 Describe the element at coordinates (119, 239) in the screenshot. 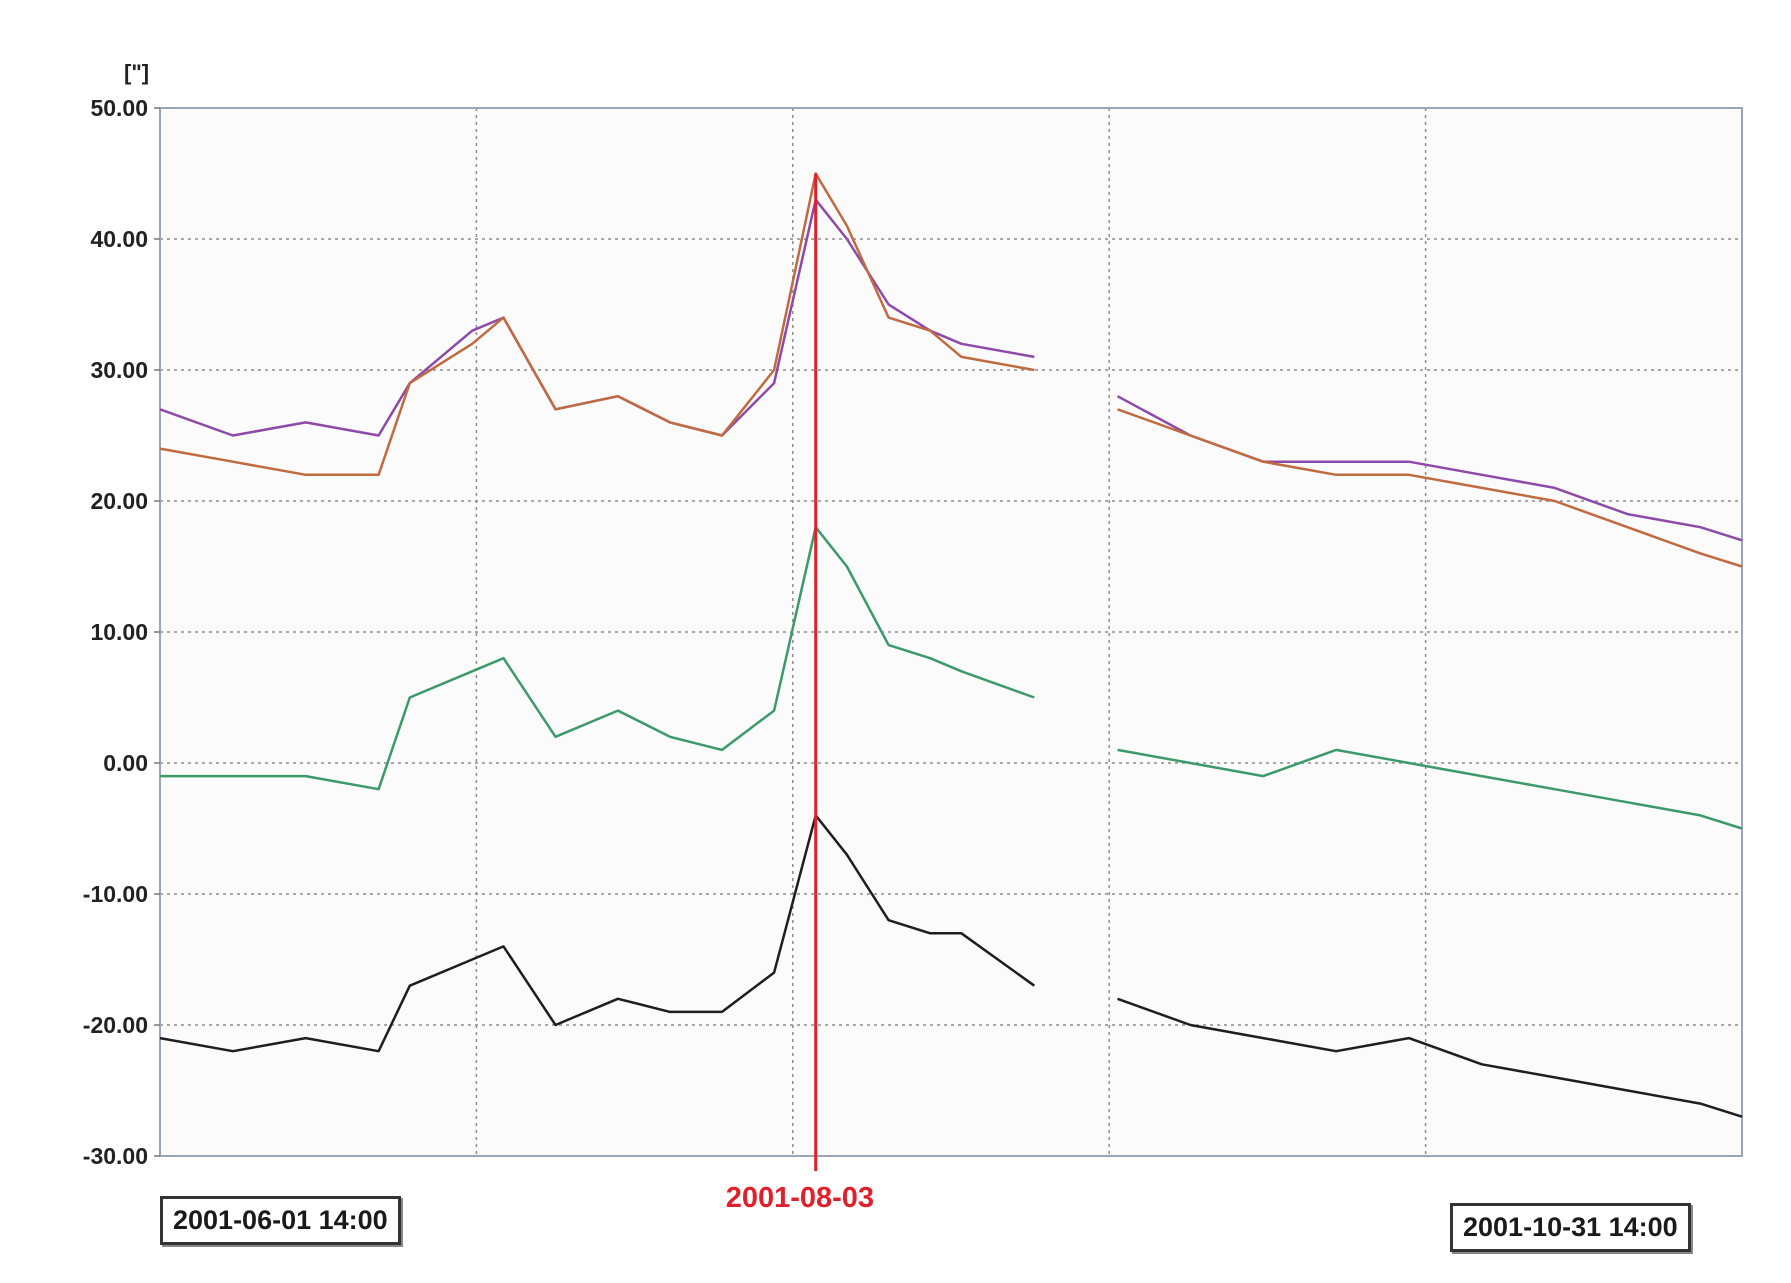

I see `y-tick-label: 40.00` at that location.